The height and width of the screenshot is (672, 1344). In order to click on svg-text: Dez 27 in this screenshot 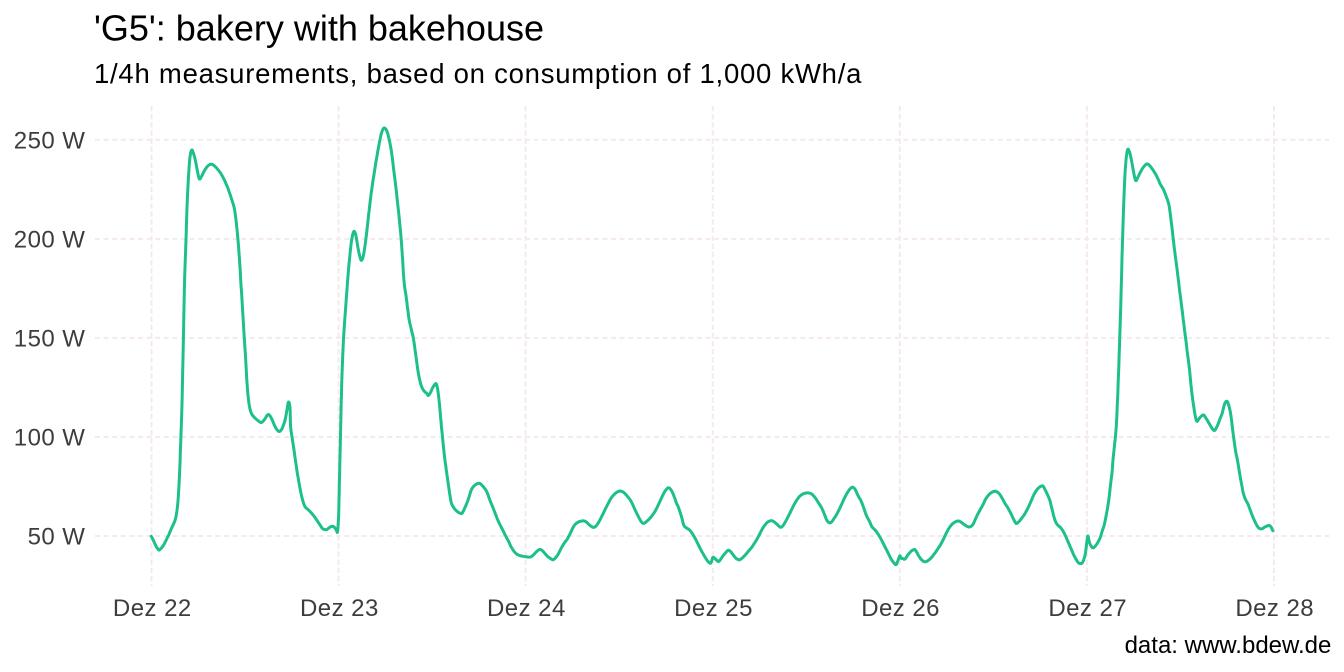, I will do `click(1087, 608)`.